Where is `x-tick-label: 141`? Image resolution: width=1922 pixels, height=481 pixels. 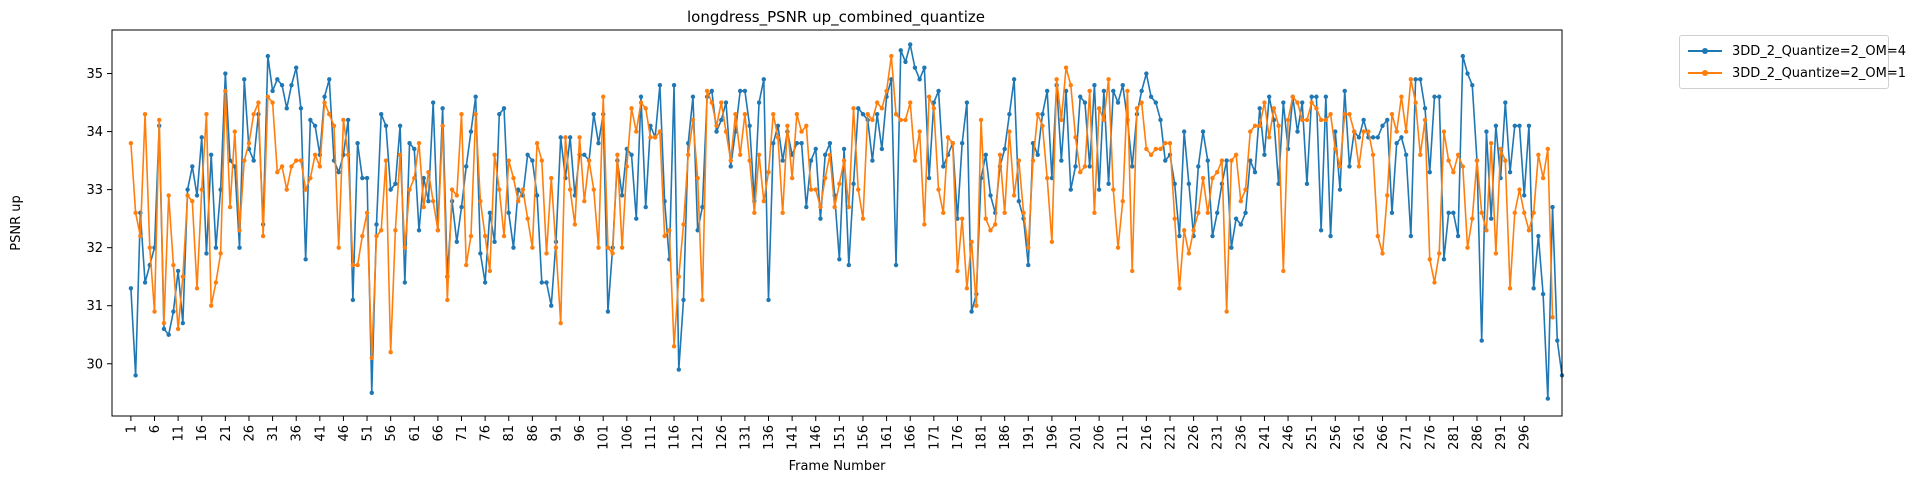 x-tick-label: 141 is located at coordinates (793, 437).